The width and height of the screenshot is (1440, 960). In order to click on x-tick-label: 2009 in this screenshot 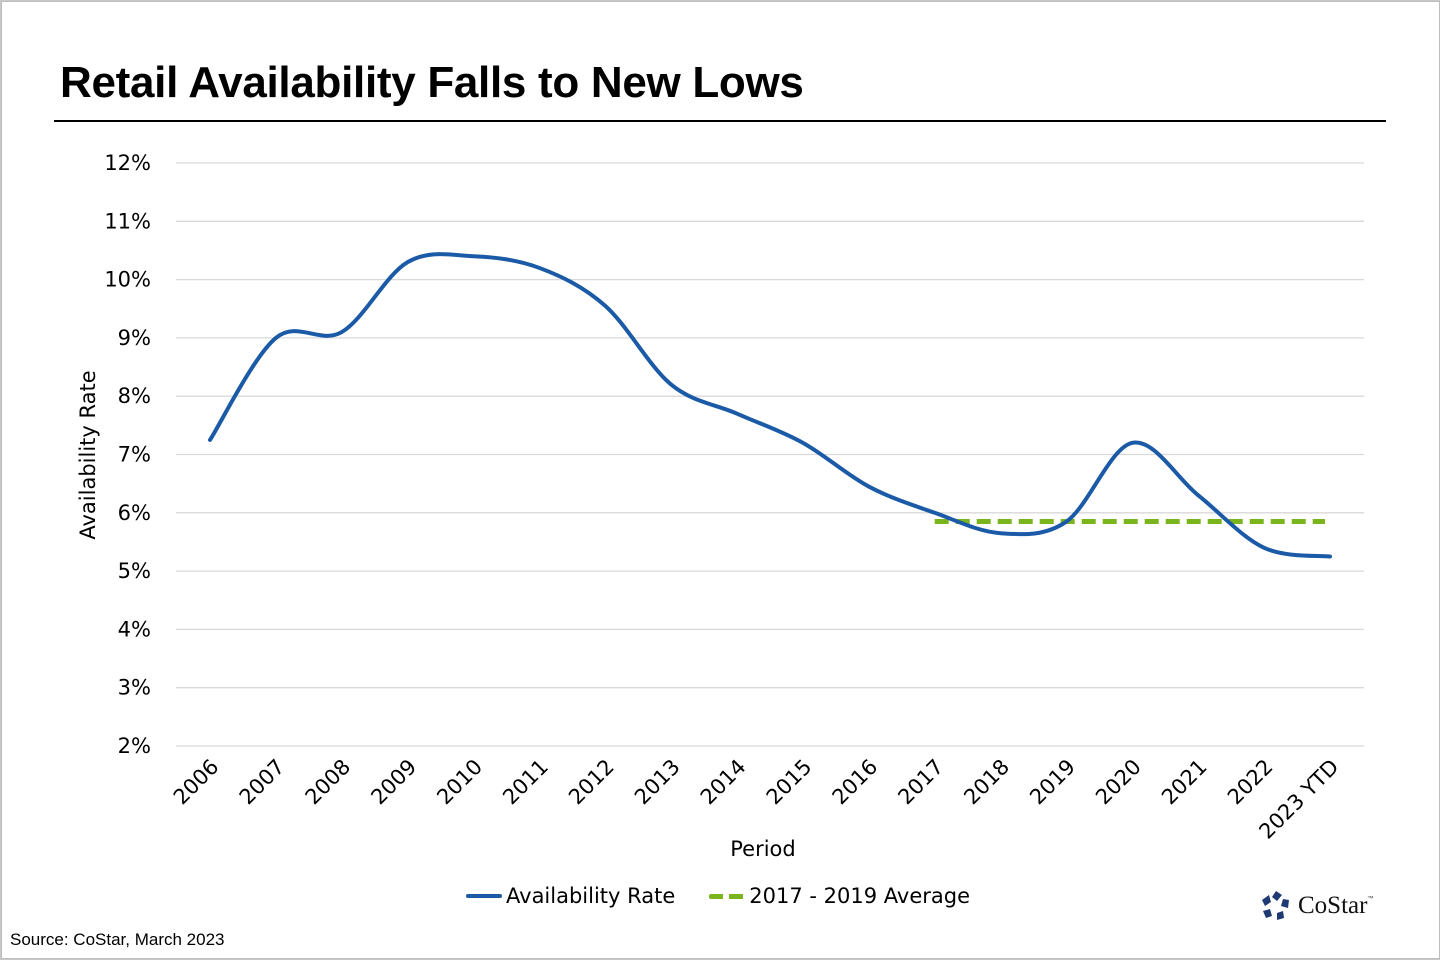, I will do `click(393, 782)`.